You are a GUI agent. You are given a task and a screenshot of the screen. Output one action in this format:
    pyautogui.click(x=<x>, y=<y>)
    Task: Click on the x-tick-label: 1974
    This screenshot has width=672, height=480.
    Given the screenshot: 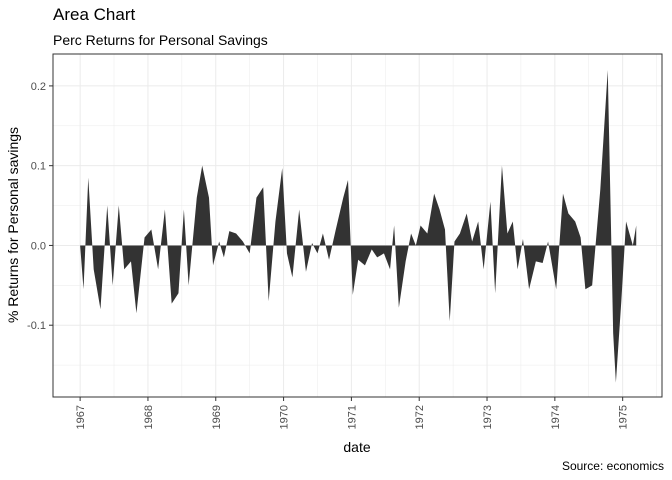 What is the action you would take?
    pyautogui.click(x=556, y=417)
    